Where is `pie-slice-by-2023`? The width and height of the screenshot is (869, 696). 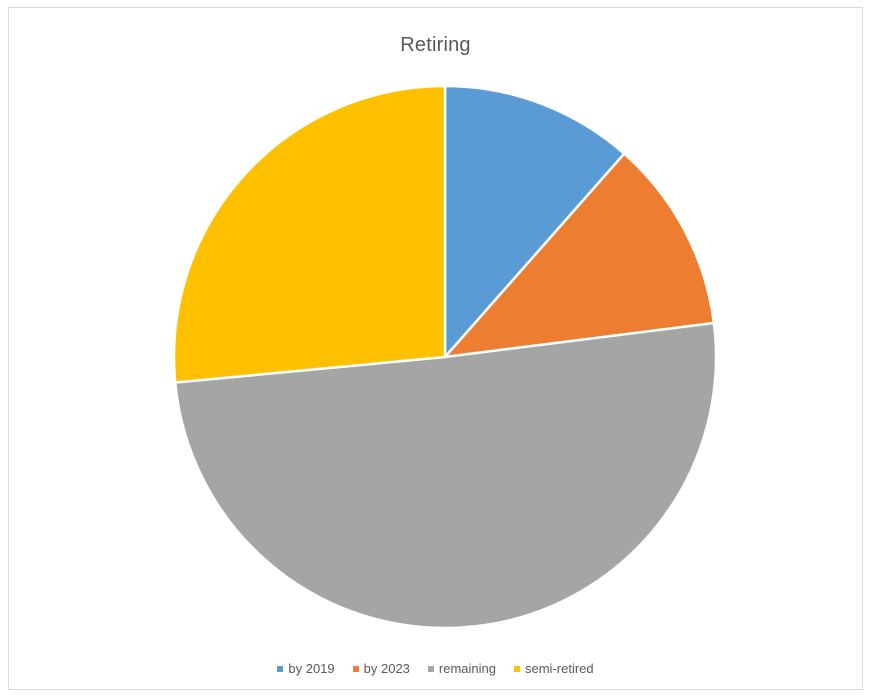 pie-slice-by-2023 is located at coordinates (579, 255).